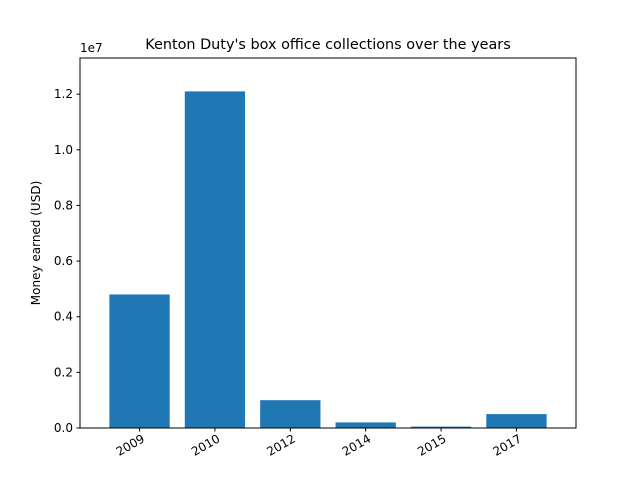  I want to click on y-tick-label: 1.2, so click(63, 94).